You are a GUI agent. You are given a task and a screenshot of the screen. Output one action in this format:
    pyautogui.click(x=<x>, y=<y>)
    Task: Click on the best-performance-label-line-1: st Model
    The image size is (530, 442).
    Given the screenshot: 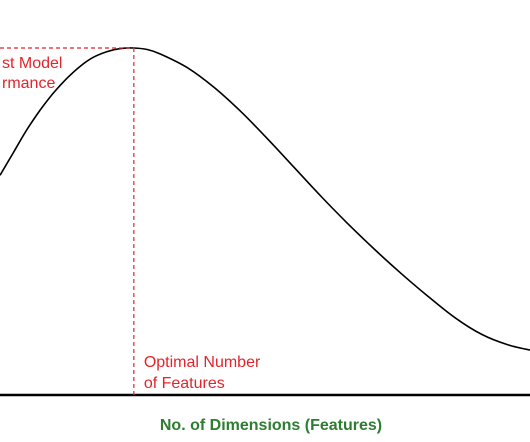 What is the action you would take?
    pyautogui.click(x=32, y=63)
    